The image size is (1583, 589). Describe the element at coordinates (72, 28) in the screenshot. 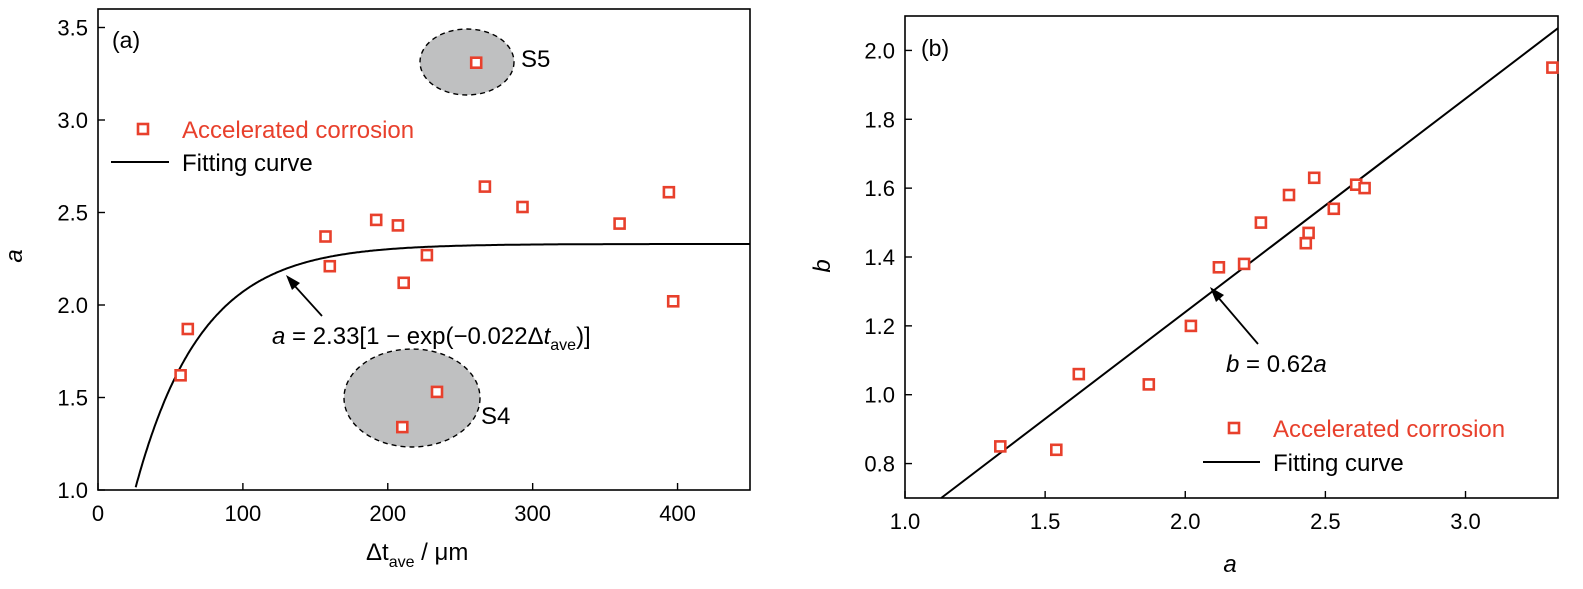

I see `y-tick-label-a-5: 3.5` at that location.